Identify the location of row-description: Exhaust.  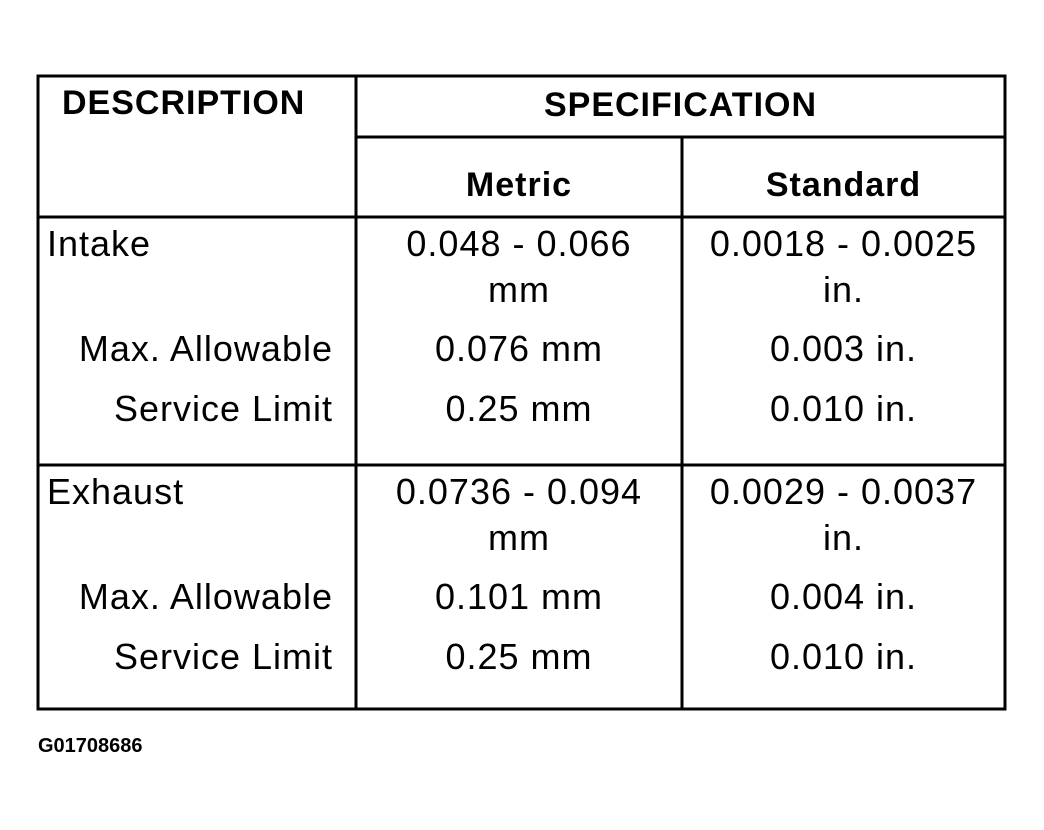
(116, 491).